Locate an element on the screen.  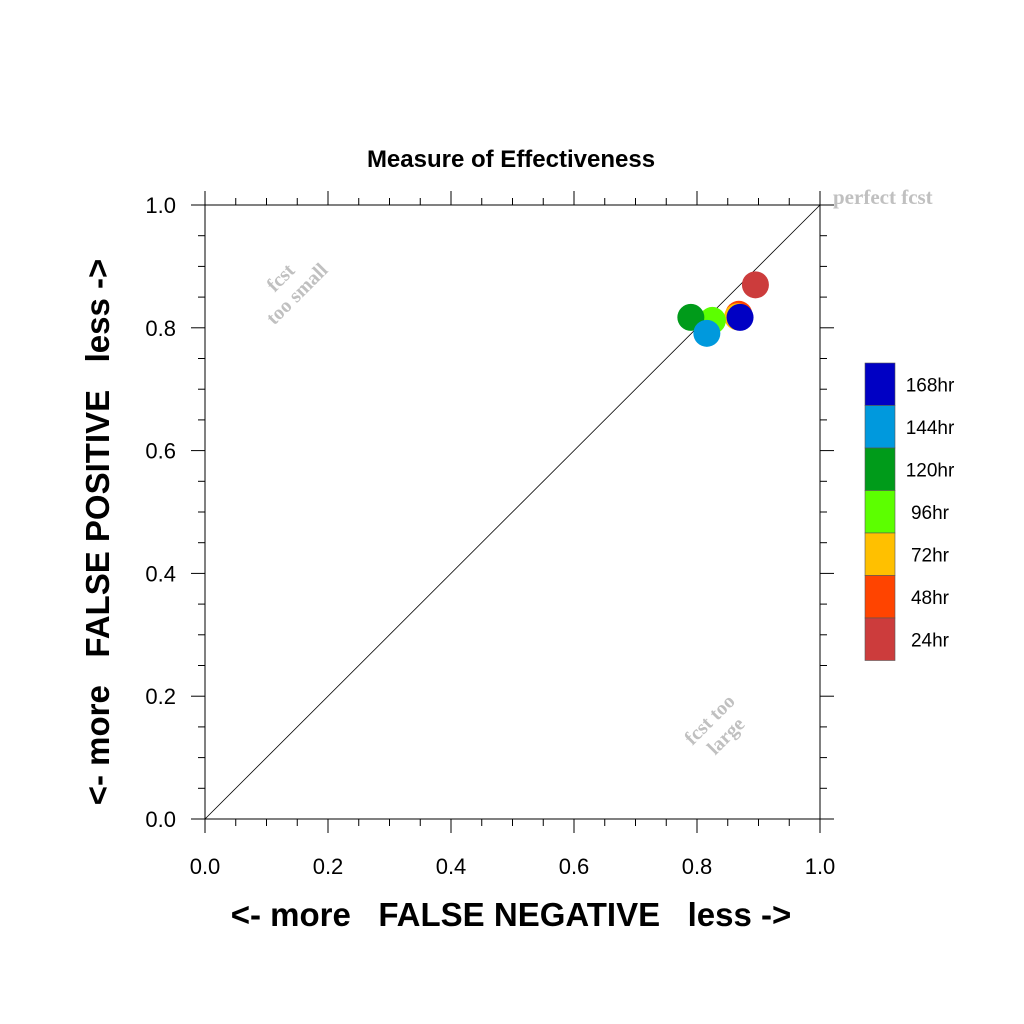
y-axis-label: <- more FALSE POSITIVE less -> is located at coordinates (97, 532).